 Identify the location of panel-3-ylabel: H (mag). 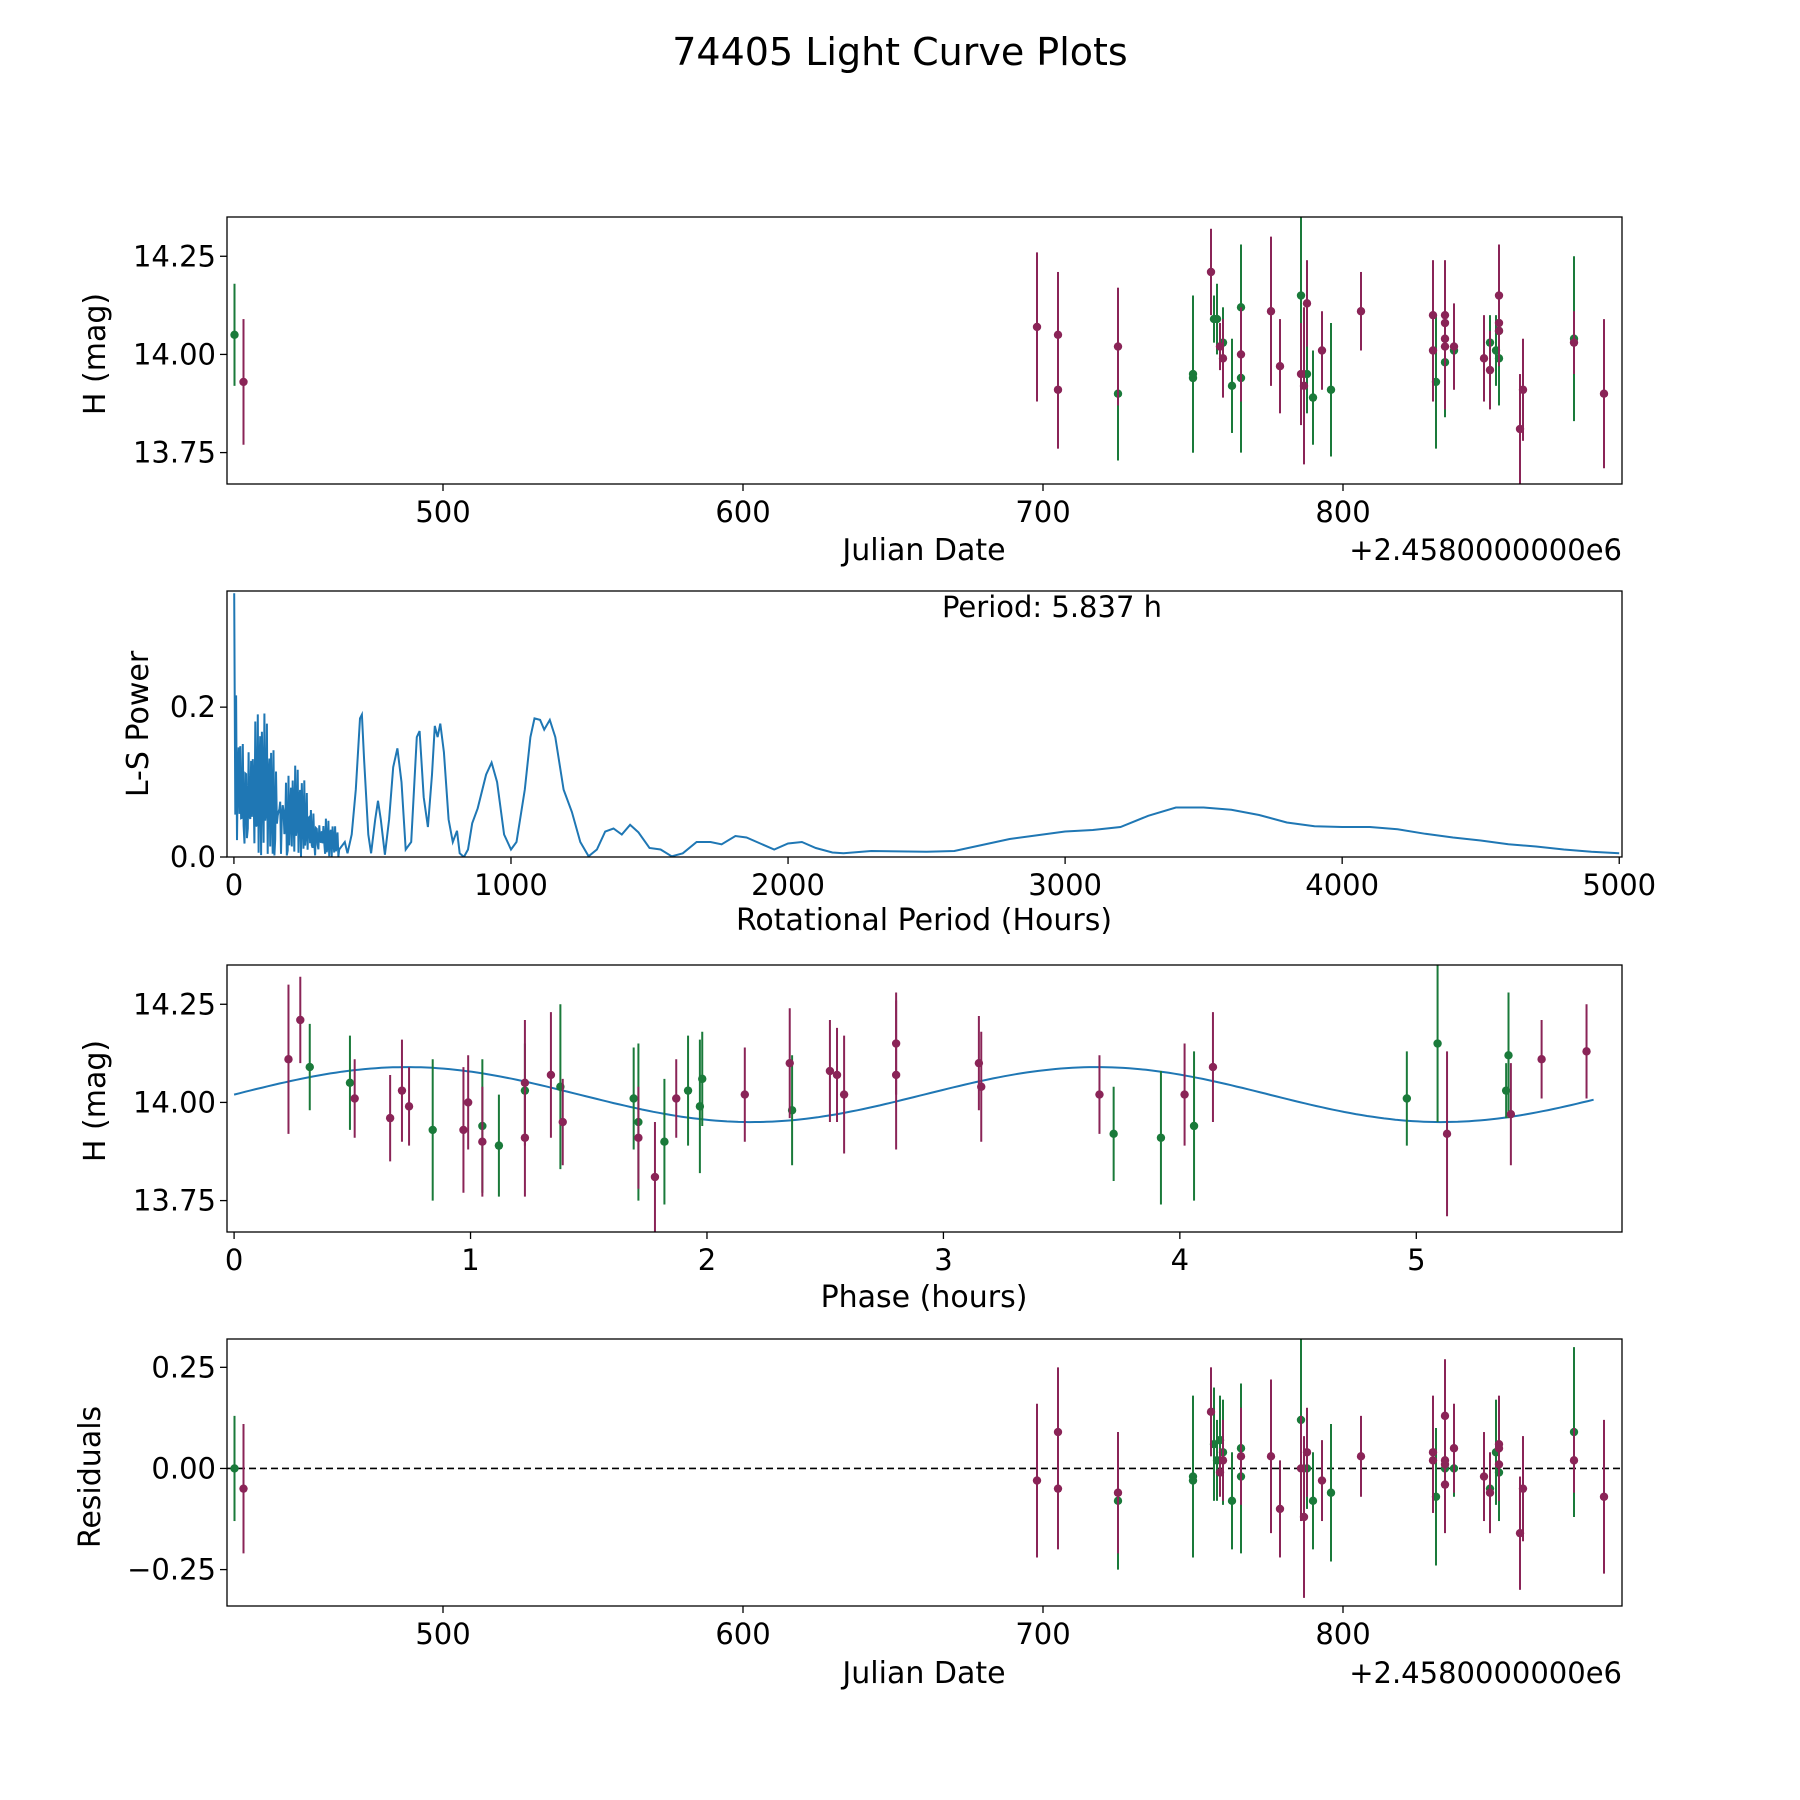
(95, 1101).